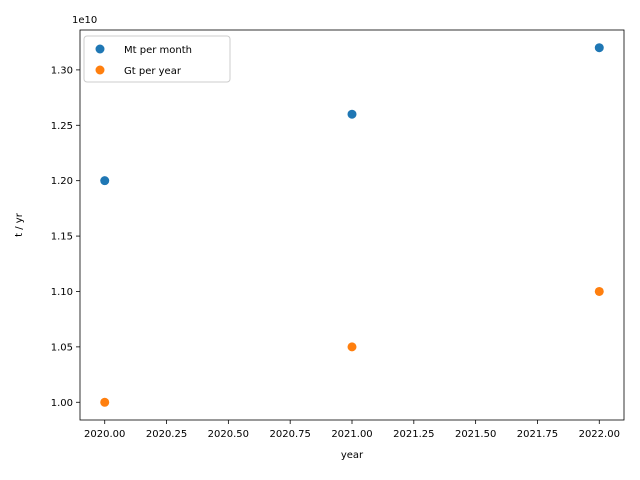 This screenshot has height=480, width=640. I want to click on x-tick-label: 2020.00, so click(104, 434).